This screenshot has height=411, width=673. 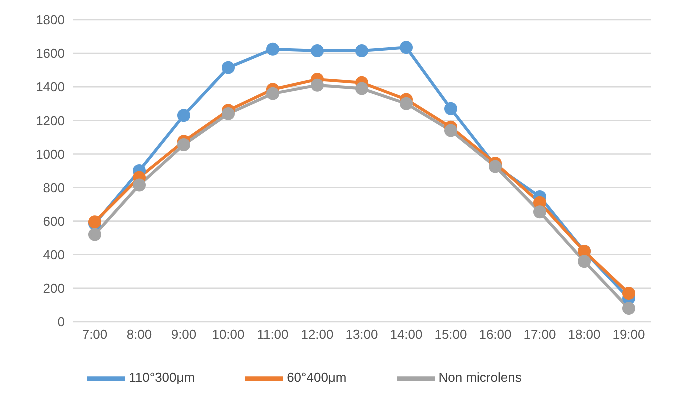 What do you see at coordinates (50, 87) in the screenshot?
I see `y-tick-label: 1400` at bounding box center [50, 87].